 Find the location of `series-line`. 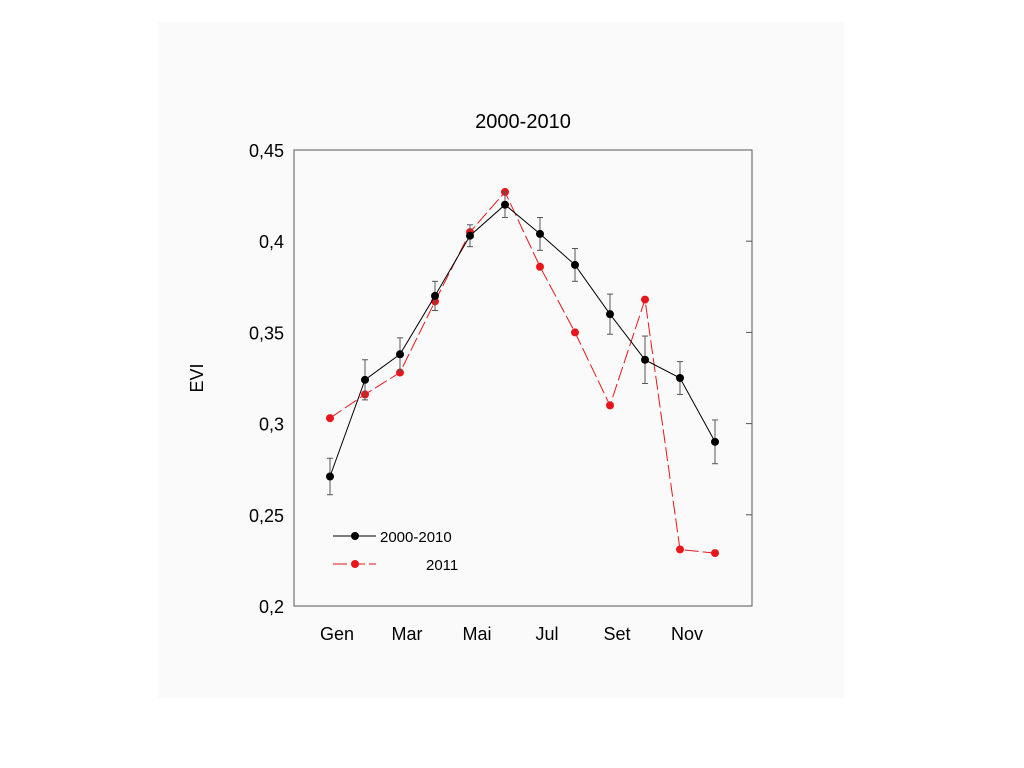

series-line is located at coordinates (522, 340).